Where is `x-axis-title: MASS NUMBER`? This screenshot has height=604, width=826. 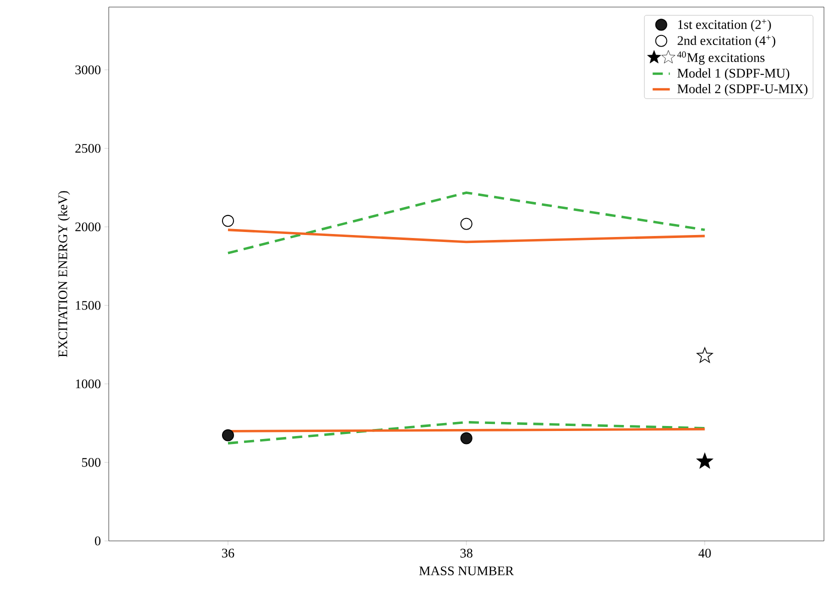
x-axis-title: MASS NUMBER is located at coordinates (466, 571).